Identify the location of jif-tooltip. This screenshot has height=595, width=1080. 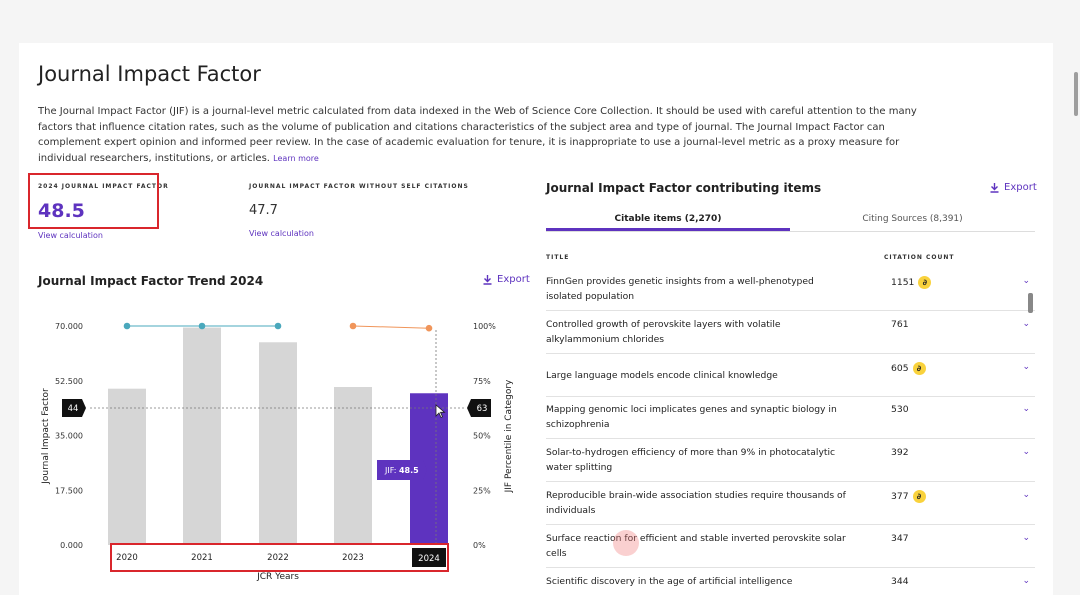
(402, 470).